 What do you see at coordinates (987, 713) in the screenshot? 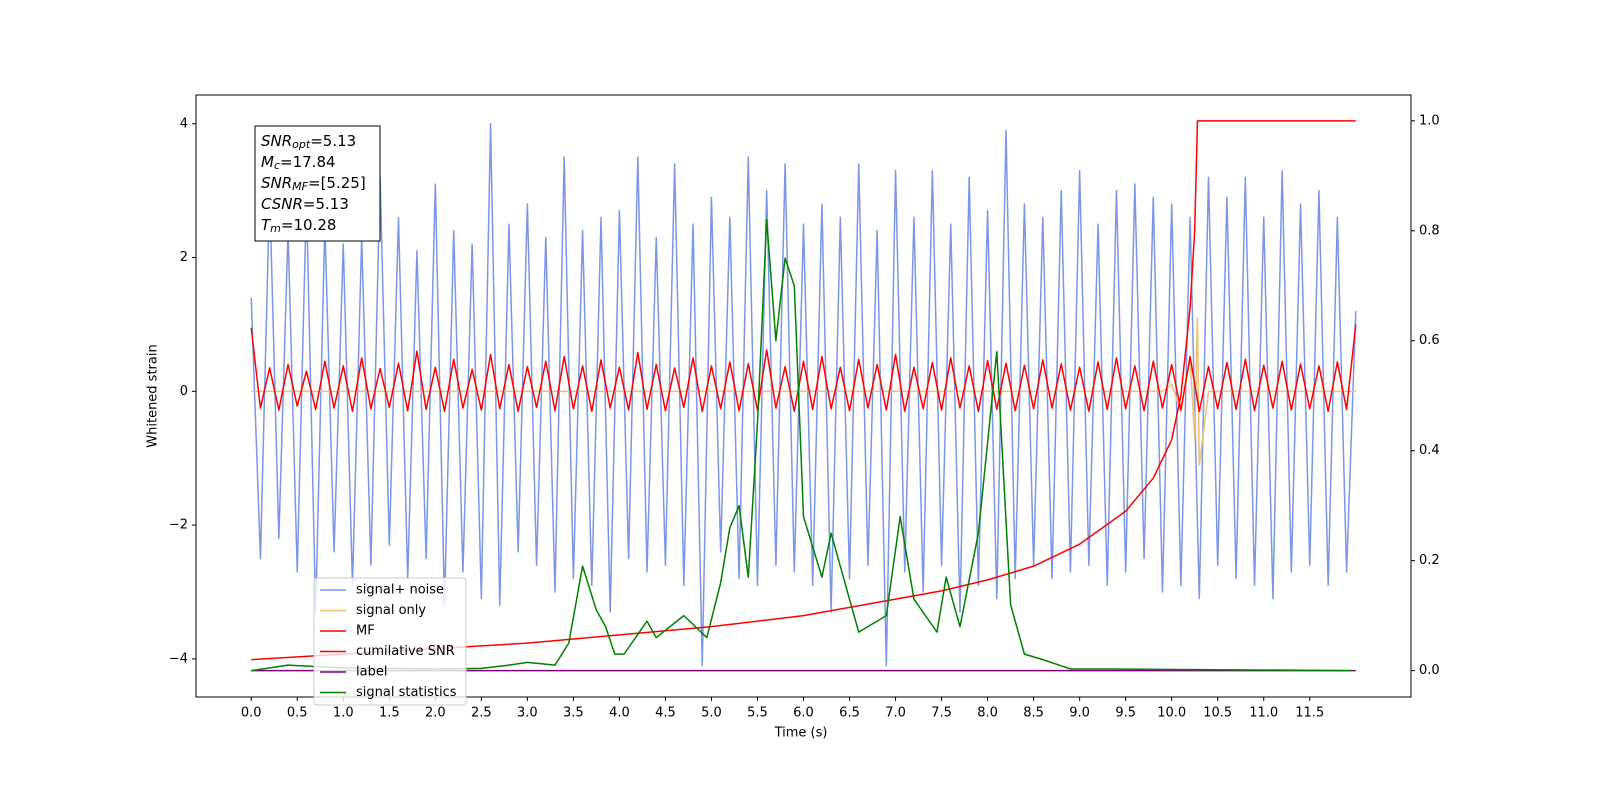
I see `x-tick-label: 8.0` at bounding box center [987, 713].